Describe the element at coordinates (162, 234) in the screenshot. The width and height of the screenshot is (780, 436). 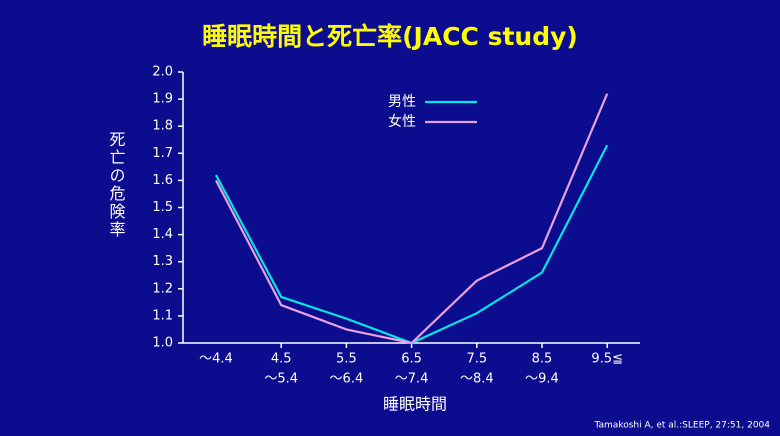
I see `y-tick-label: 1.4` at that location.